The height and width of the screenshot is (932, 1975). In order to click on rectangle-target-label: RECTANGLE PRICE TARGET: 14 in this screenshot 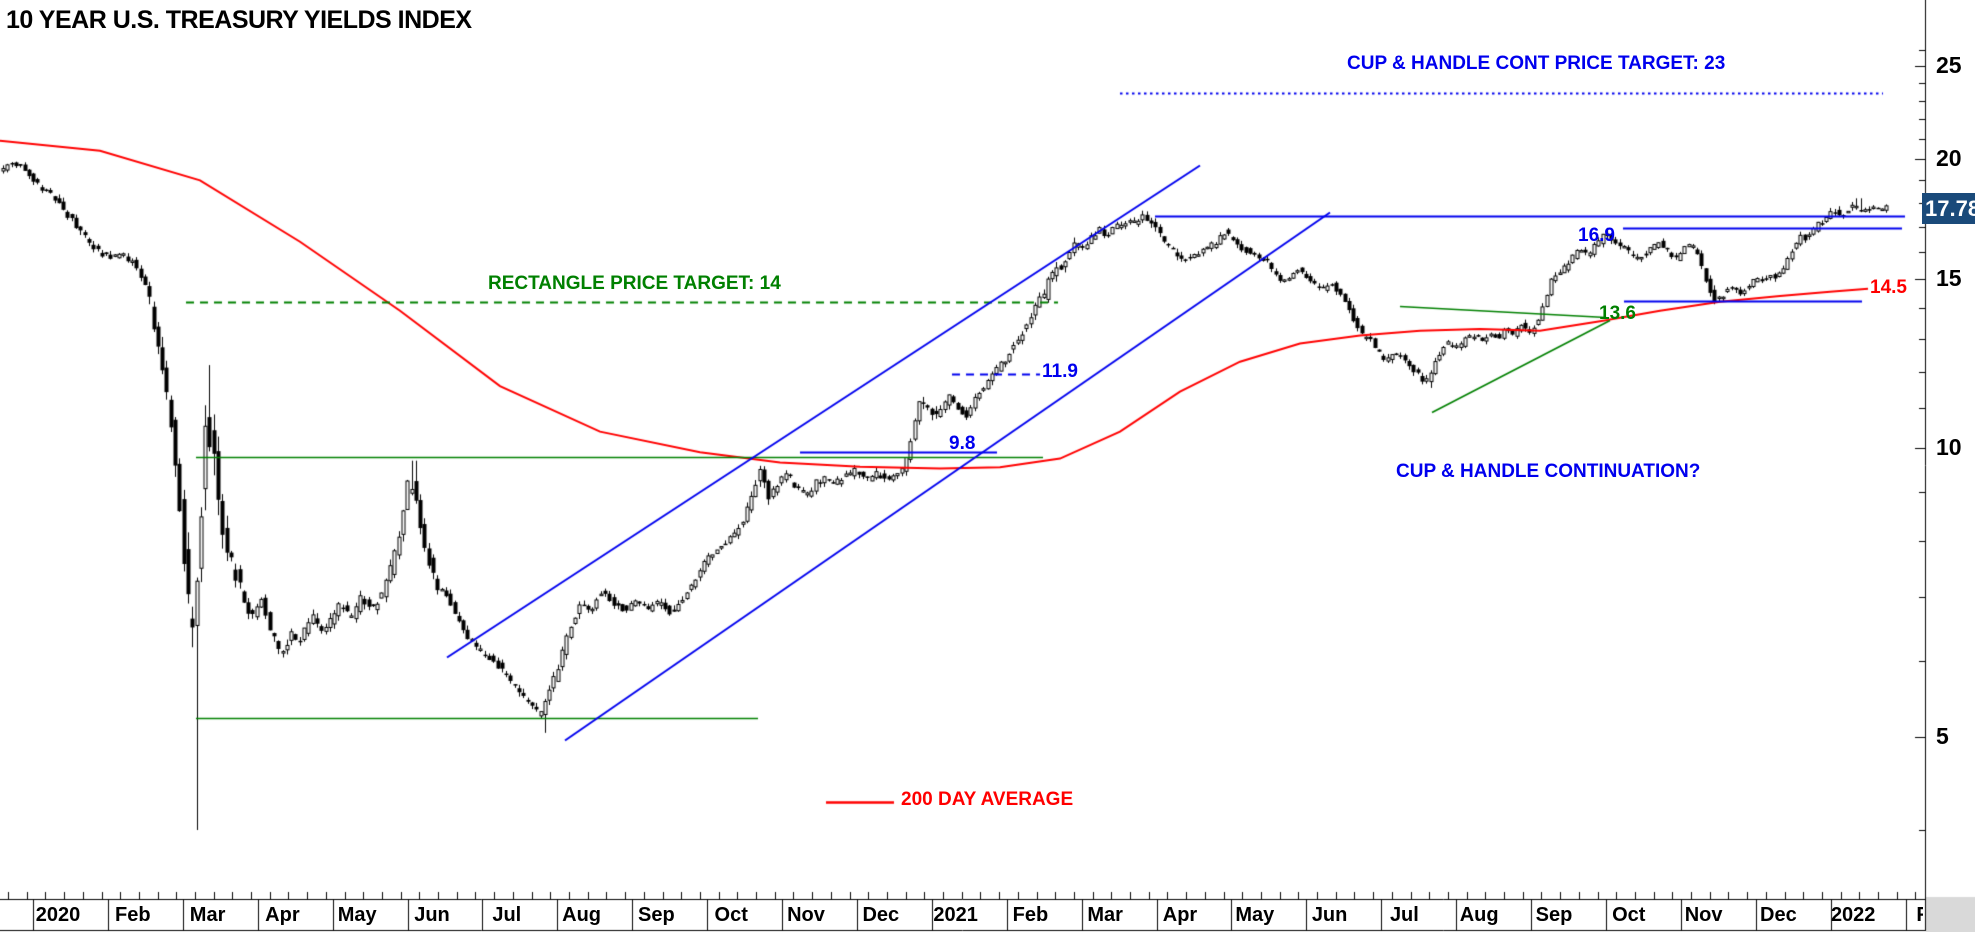, I will do `click(634, 283)`.